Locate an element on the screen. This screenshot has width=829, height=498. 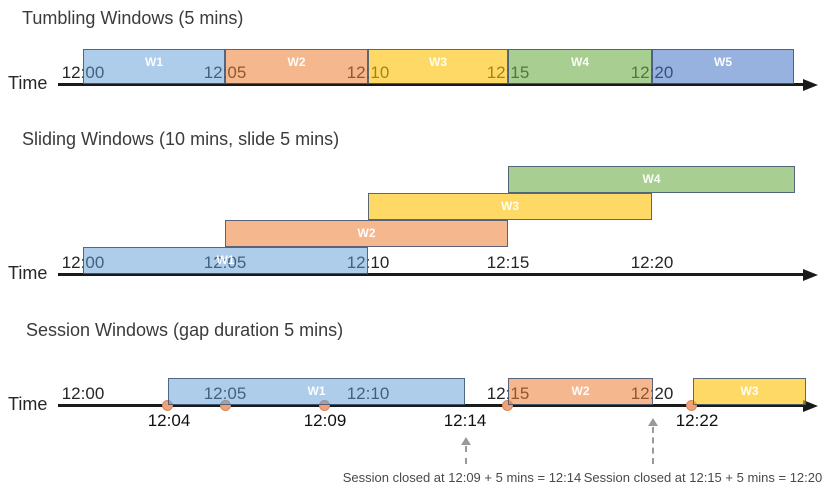
window-box-w5: W5 is located at coordinates (723, 66).